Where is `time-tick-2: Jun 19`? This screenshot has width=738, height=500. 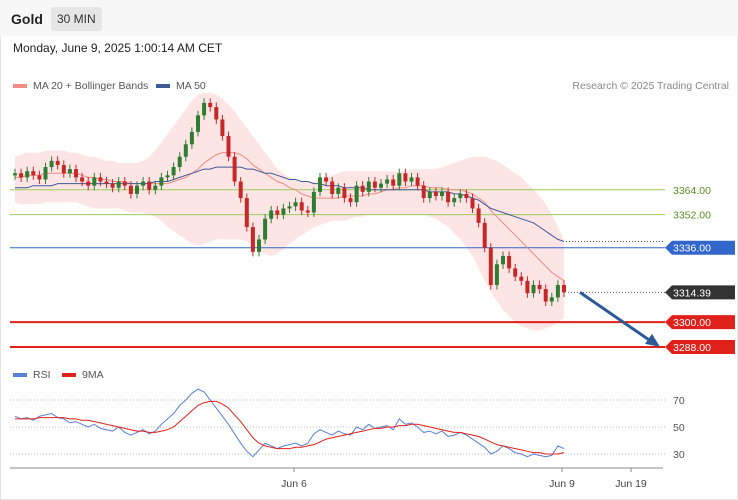
time-tick-2: Jun 19 is located at coordinates (631, 484).